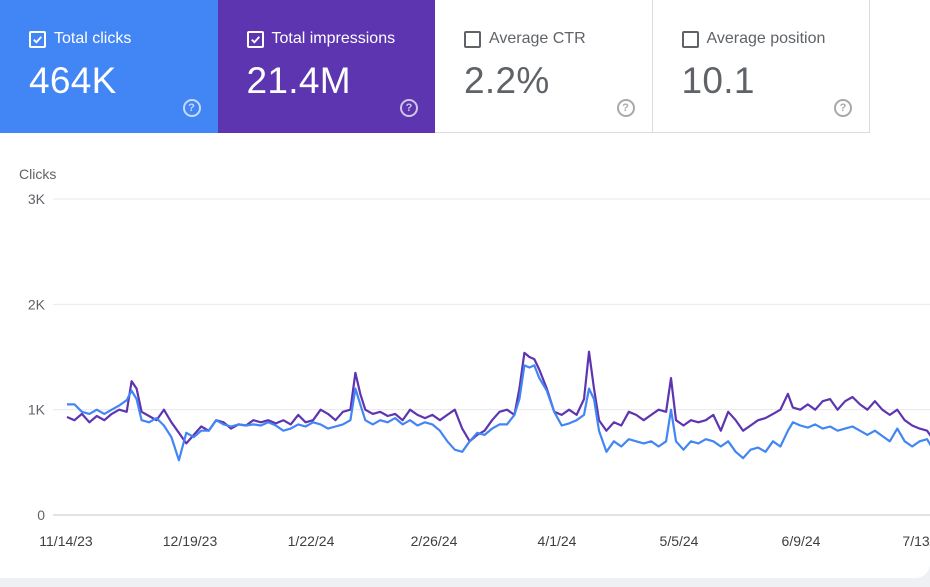 Image resolution: width=930 pixels, height=587 pixels. I want to click on metric-card-average-position: Average position 10.1 ?, so click(761, 66).